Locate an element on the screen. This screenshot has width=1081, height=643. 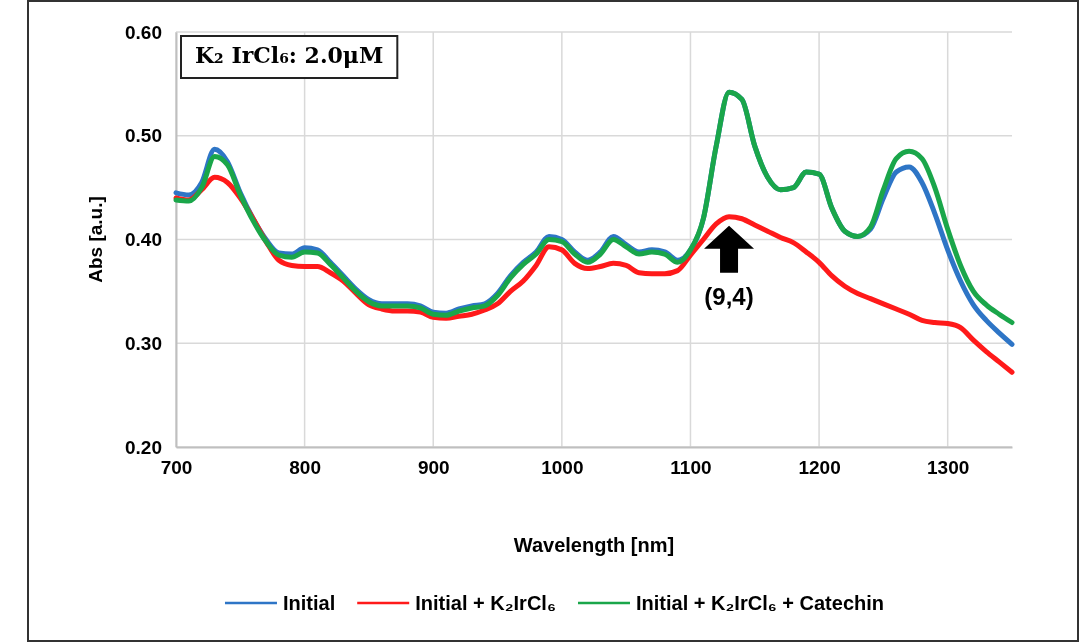
x-tick-label: 1200 is located at coordinates (819, 468).